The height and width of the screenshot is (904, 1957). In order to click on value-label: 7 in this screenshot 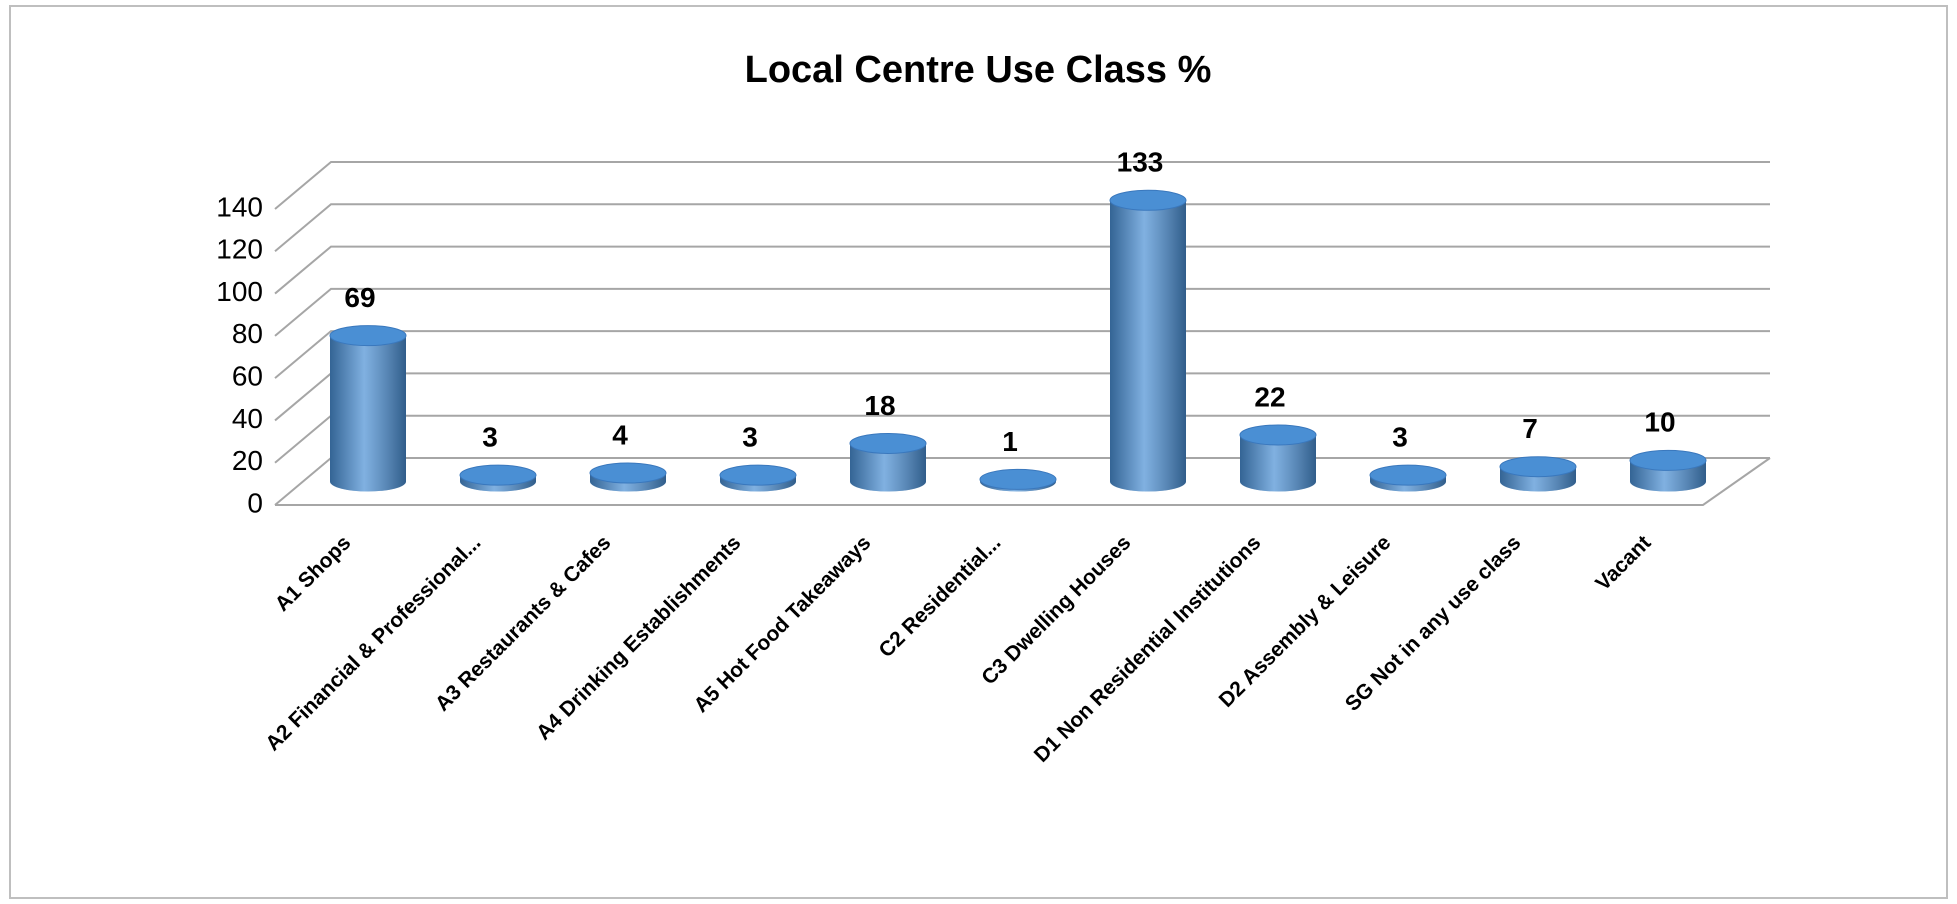, I will do `click(1530, 428)`.